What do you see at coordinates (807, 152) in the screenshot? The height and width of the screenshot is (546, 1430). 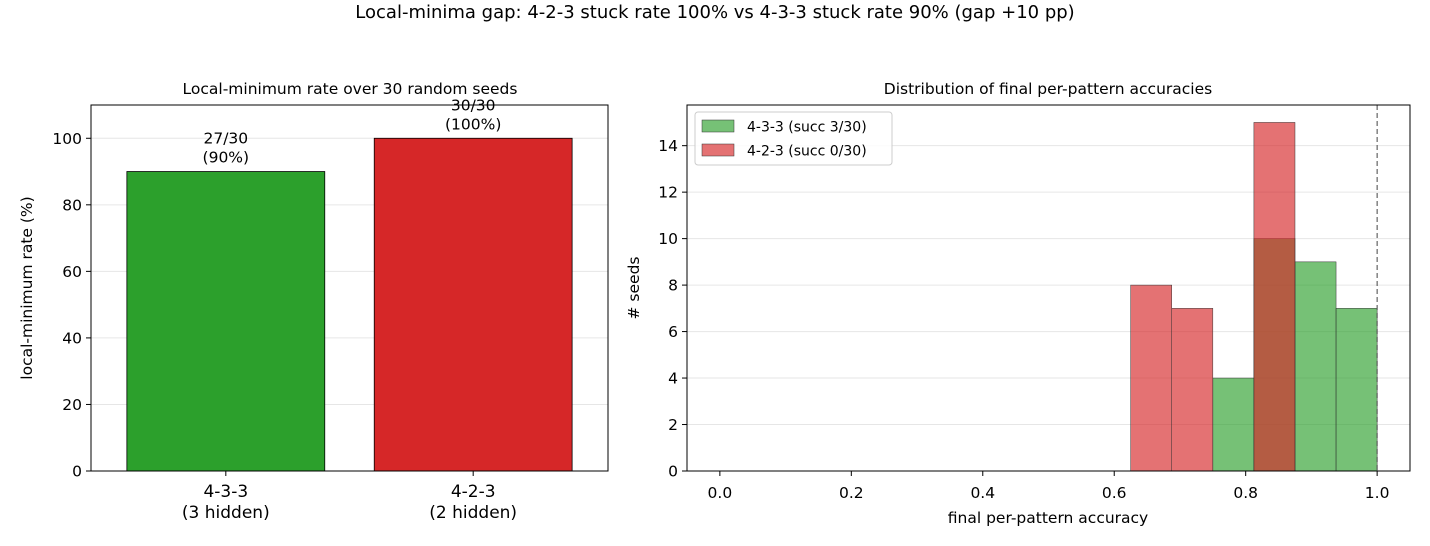 I see `legend-label: 4-2-3 (succ 0/30)` at bounding box center [807, 152].